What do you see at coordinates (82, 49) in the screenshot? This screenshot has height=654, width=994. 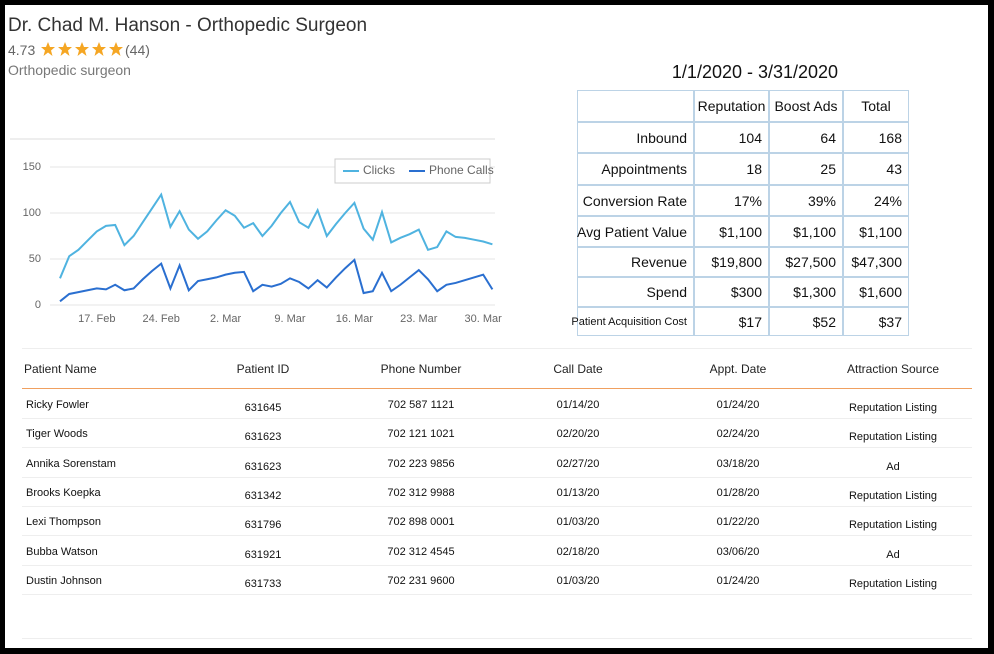 I see `stars` at bounding box center [82, 49].